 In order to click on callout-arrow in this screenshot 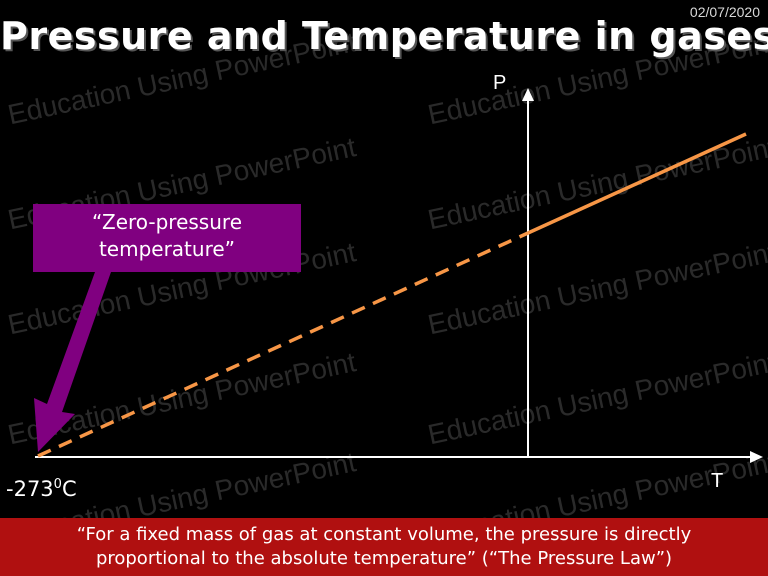, I will do `click(72, 362)`.